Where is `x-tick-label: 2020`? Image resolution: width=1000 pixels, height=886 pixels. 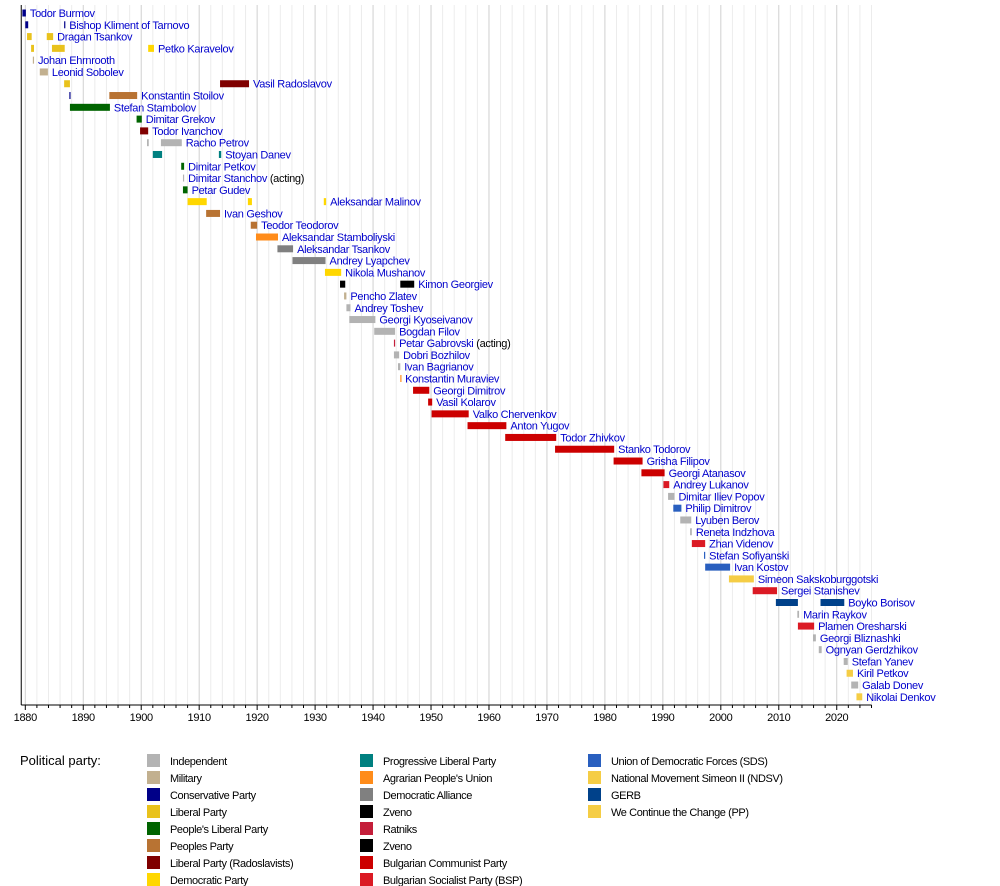
x-tick-label: 2020 is located at coordinates (836, 718).